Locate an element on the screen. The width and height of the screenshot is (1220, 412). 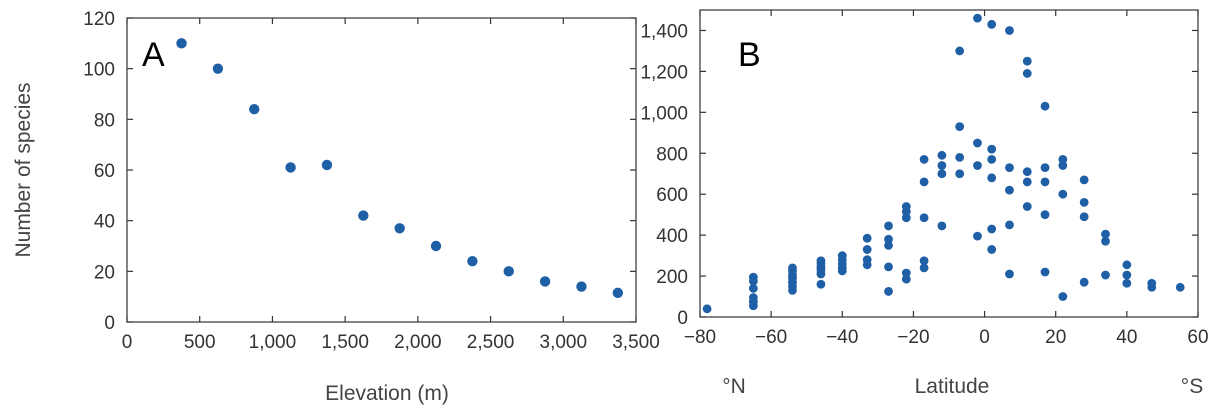
panel-b-label: B is located at coordinates (749, 55).